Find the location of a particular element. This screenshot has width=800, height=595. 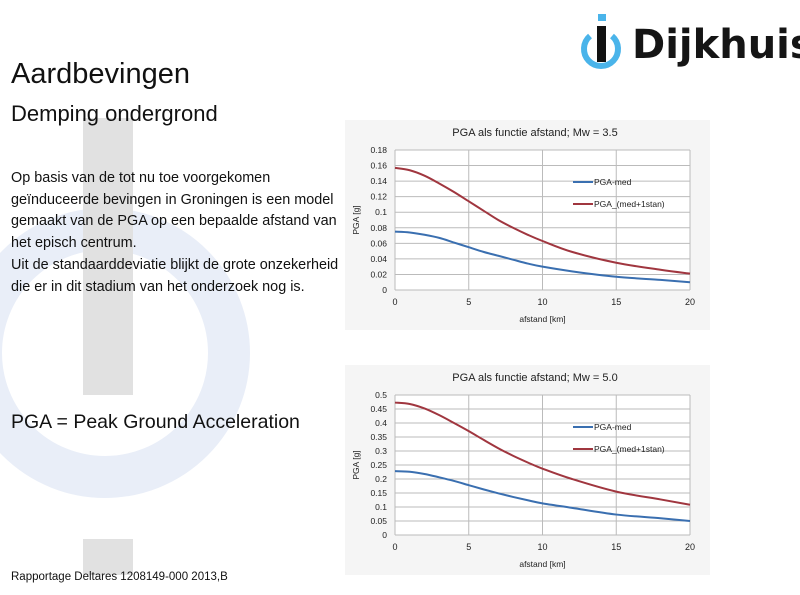

y-tick-label: 0.02 is located at coordinates (378, 274).